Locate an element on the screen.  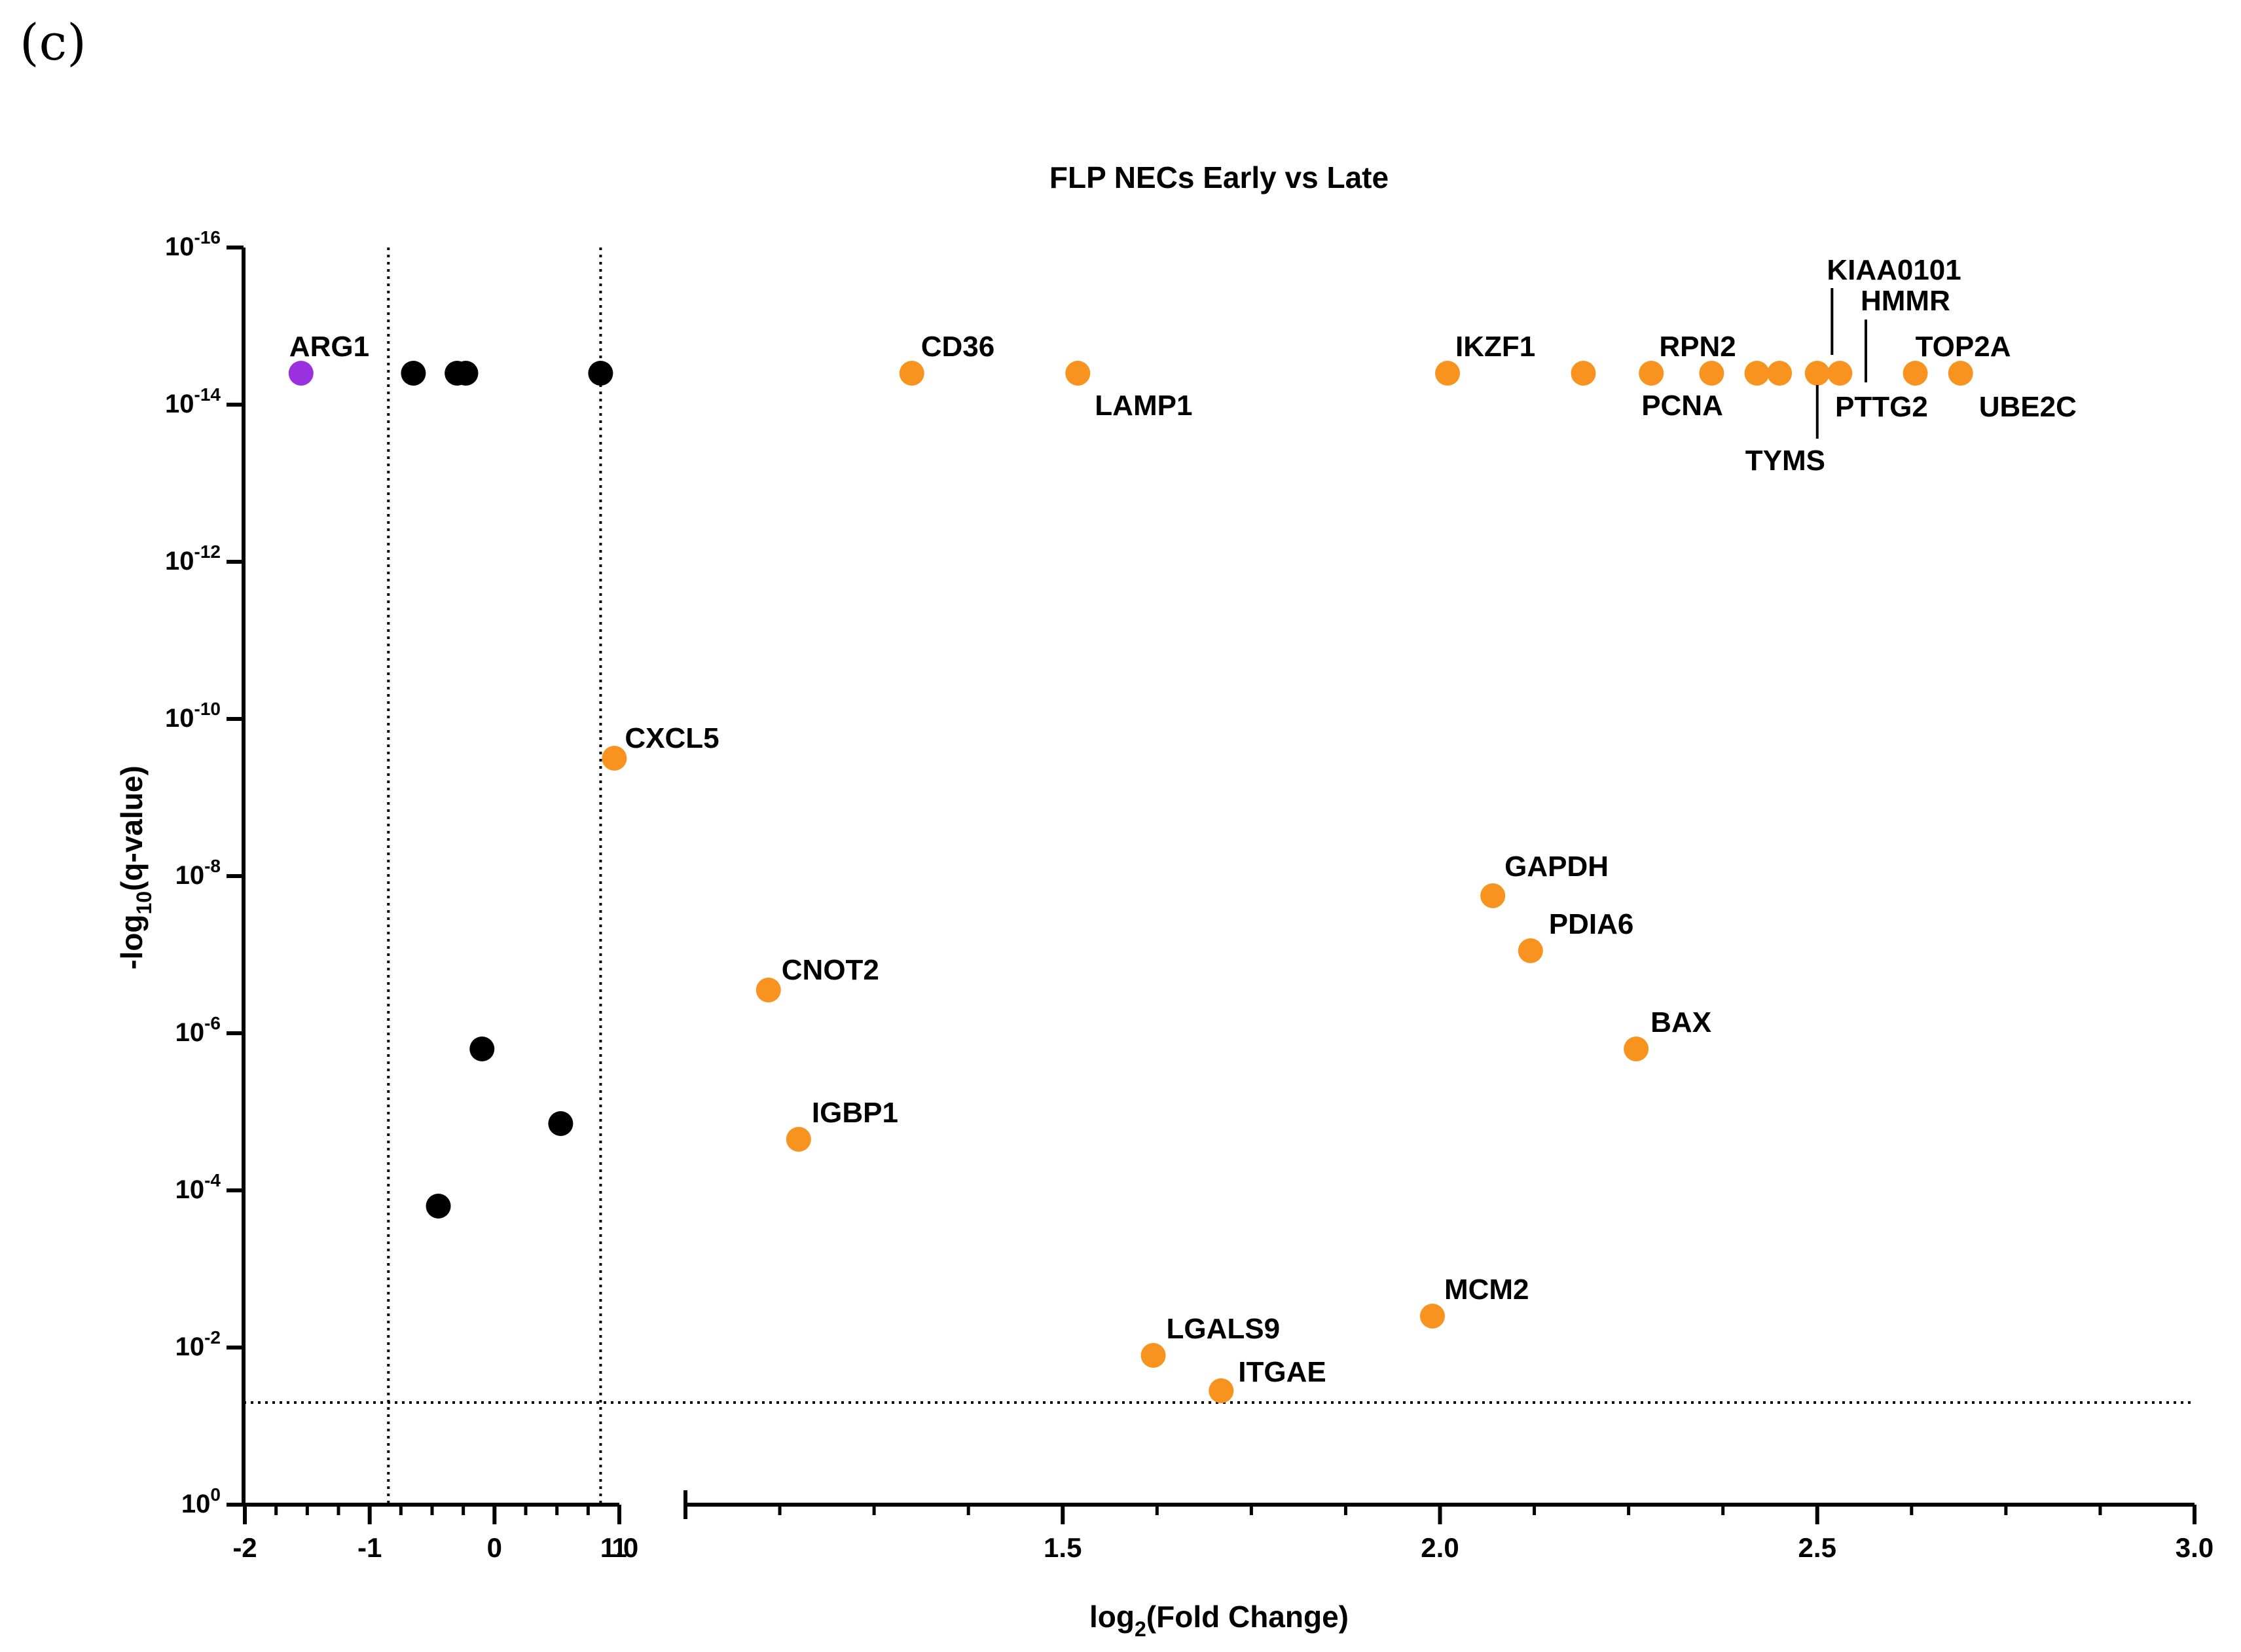
x-axis-label-base: log is located at coordinates (1112, 1617).